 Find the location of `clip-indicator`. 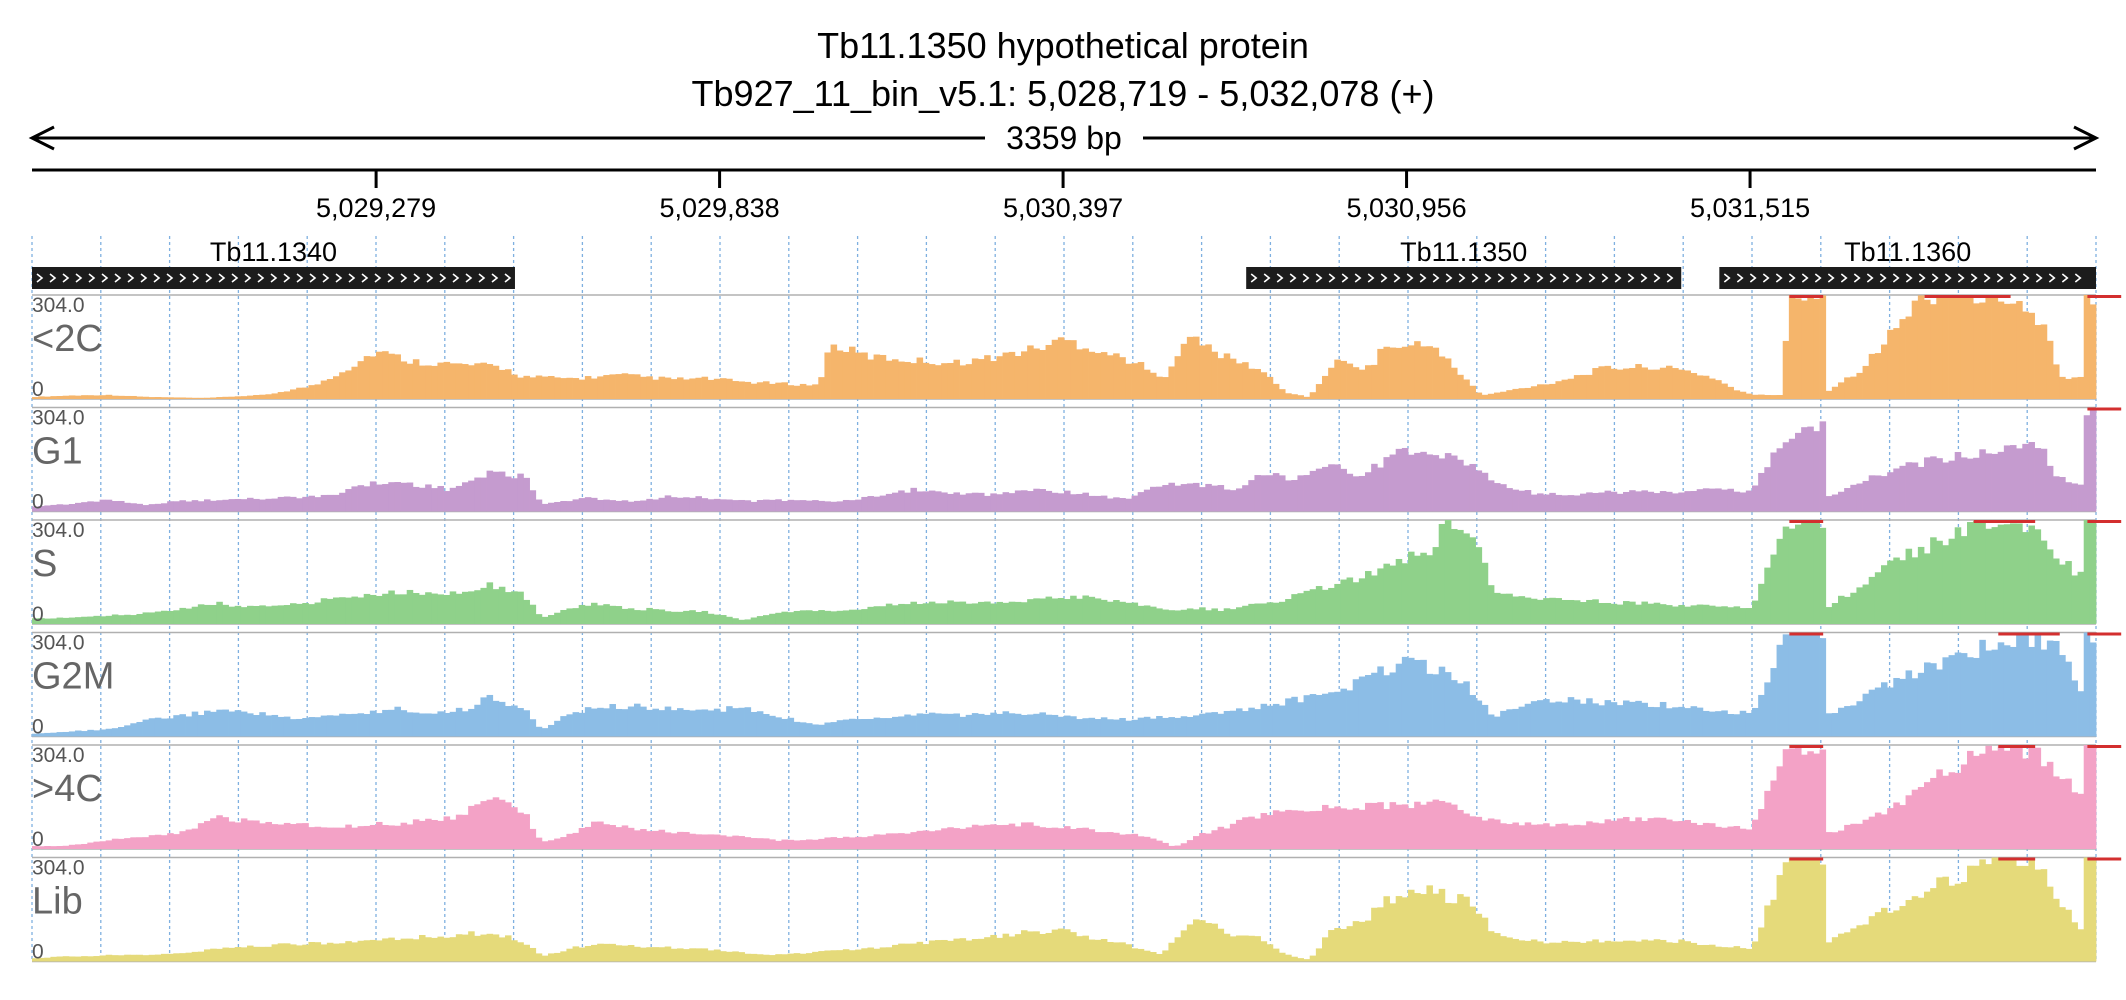

clip-indicator is located at coordinates (2004, 521).